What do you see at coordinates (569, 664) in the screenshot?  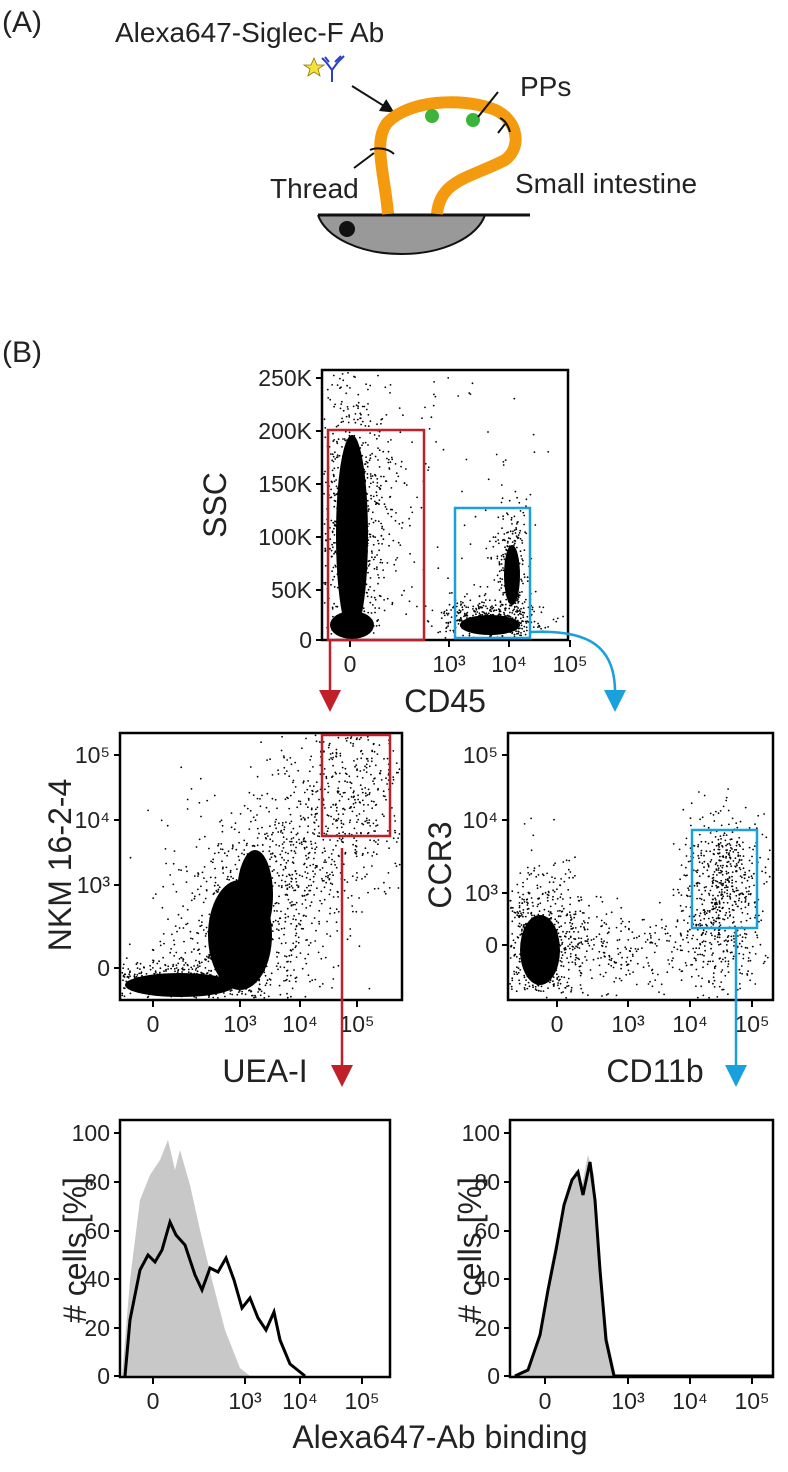 I see `x-tick-label: 10⁵` at bounding box center [569, 664].